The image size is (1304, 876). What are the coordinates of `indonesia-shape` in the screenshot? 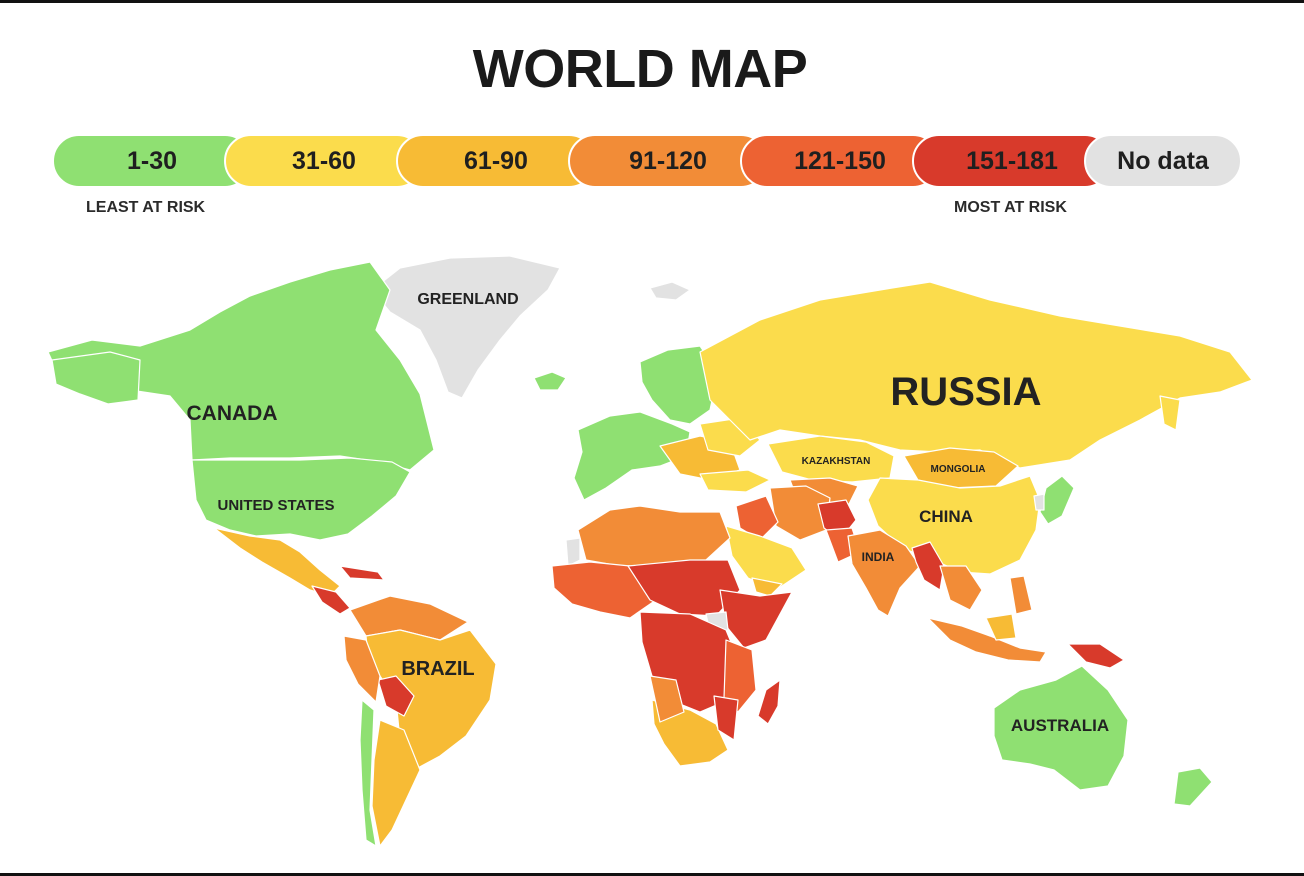 It's located at (987, 640).